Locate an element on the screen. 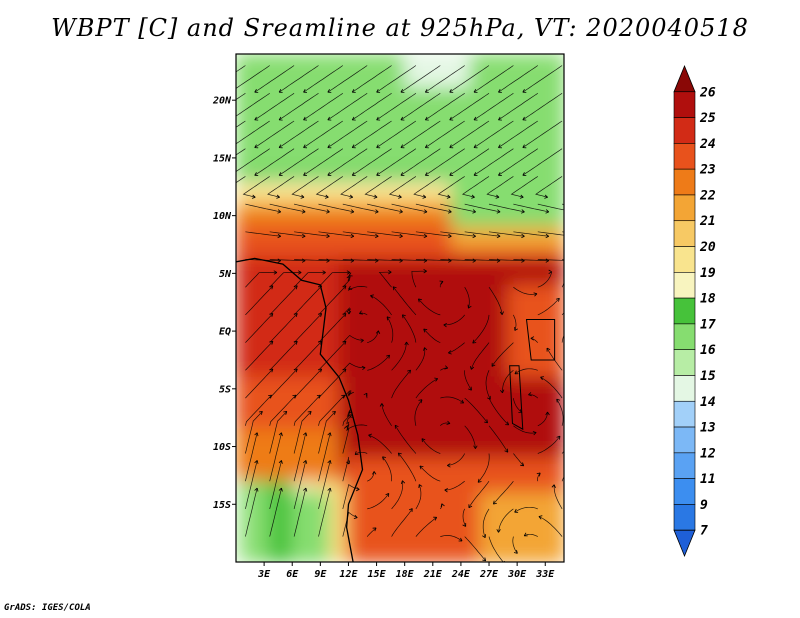 The width and height of the screenshot is (800, 618). colorbar-label: 22 is located at coordinates (707, 195).